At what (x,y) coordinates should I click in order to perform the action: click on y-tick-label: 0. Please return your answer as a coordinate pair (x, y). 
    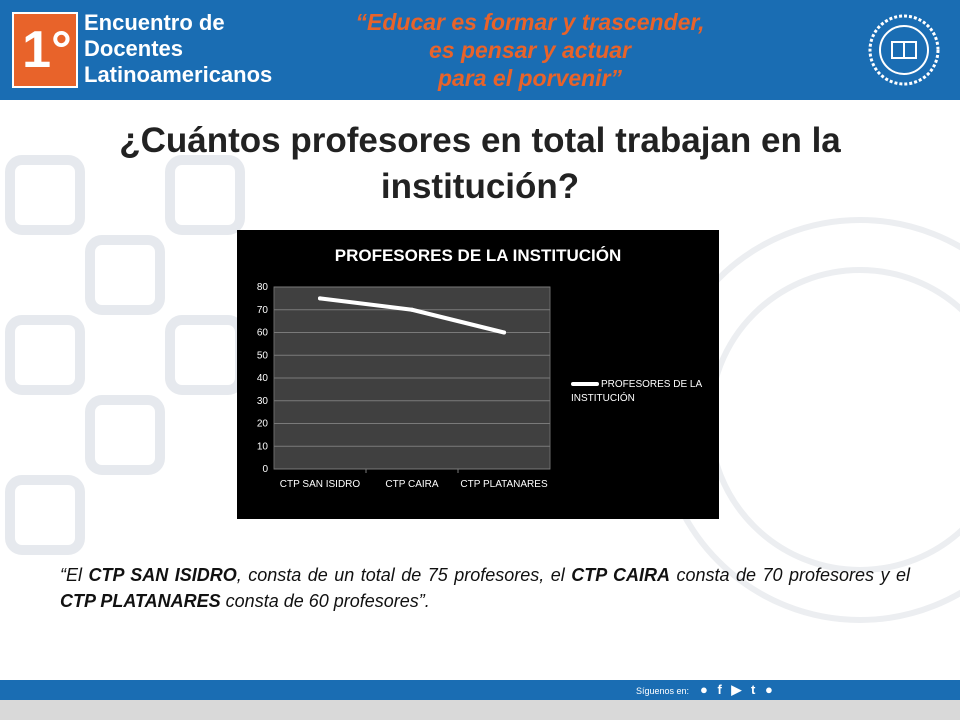
    Looking at the image, I should click on (265, 469).